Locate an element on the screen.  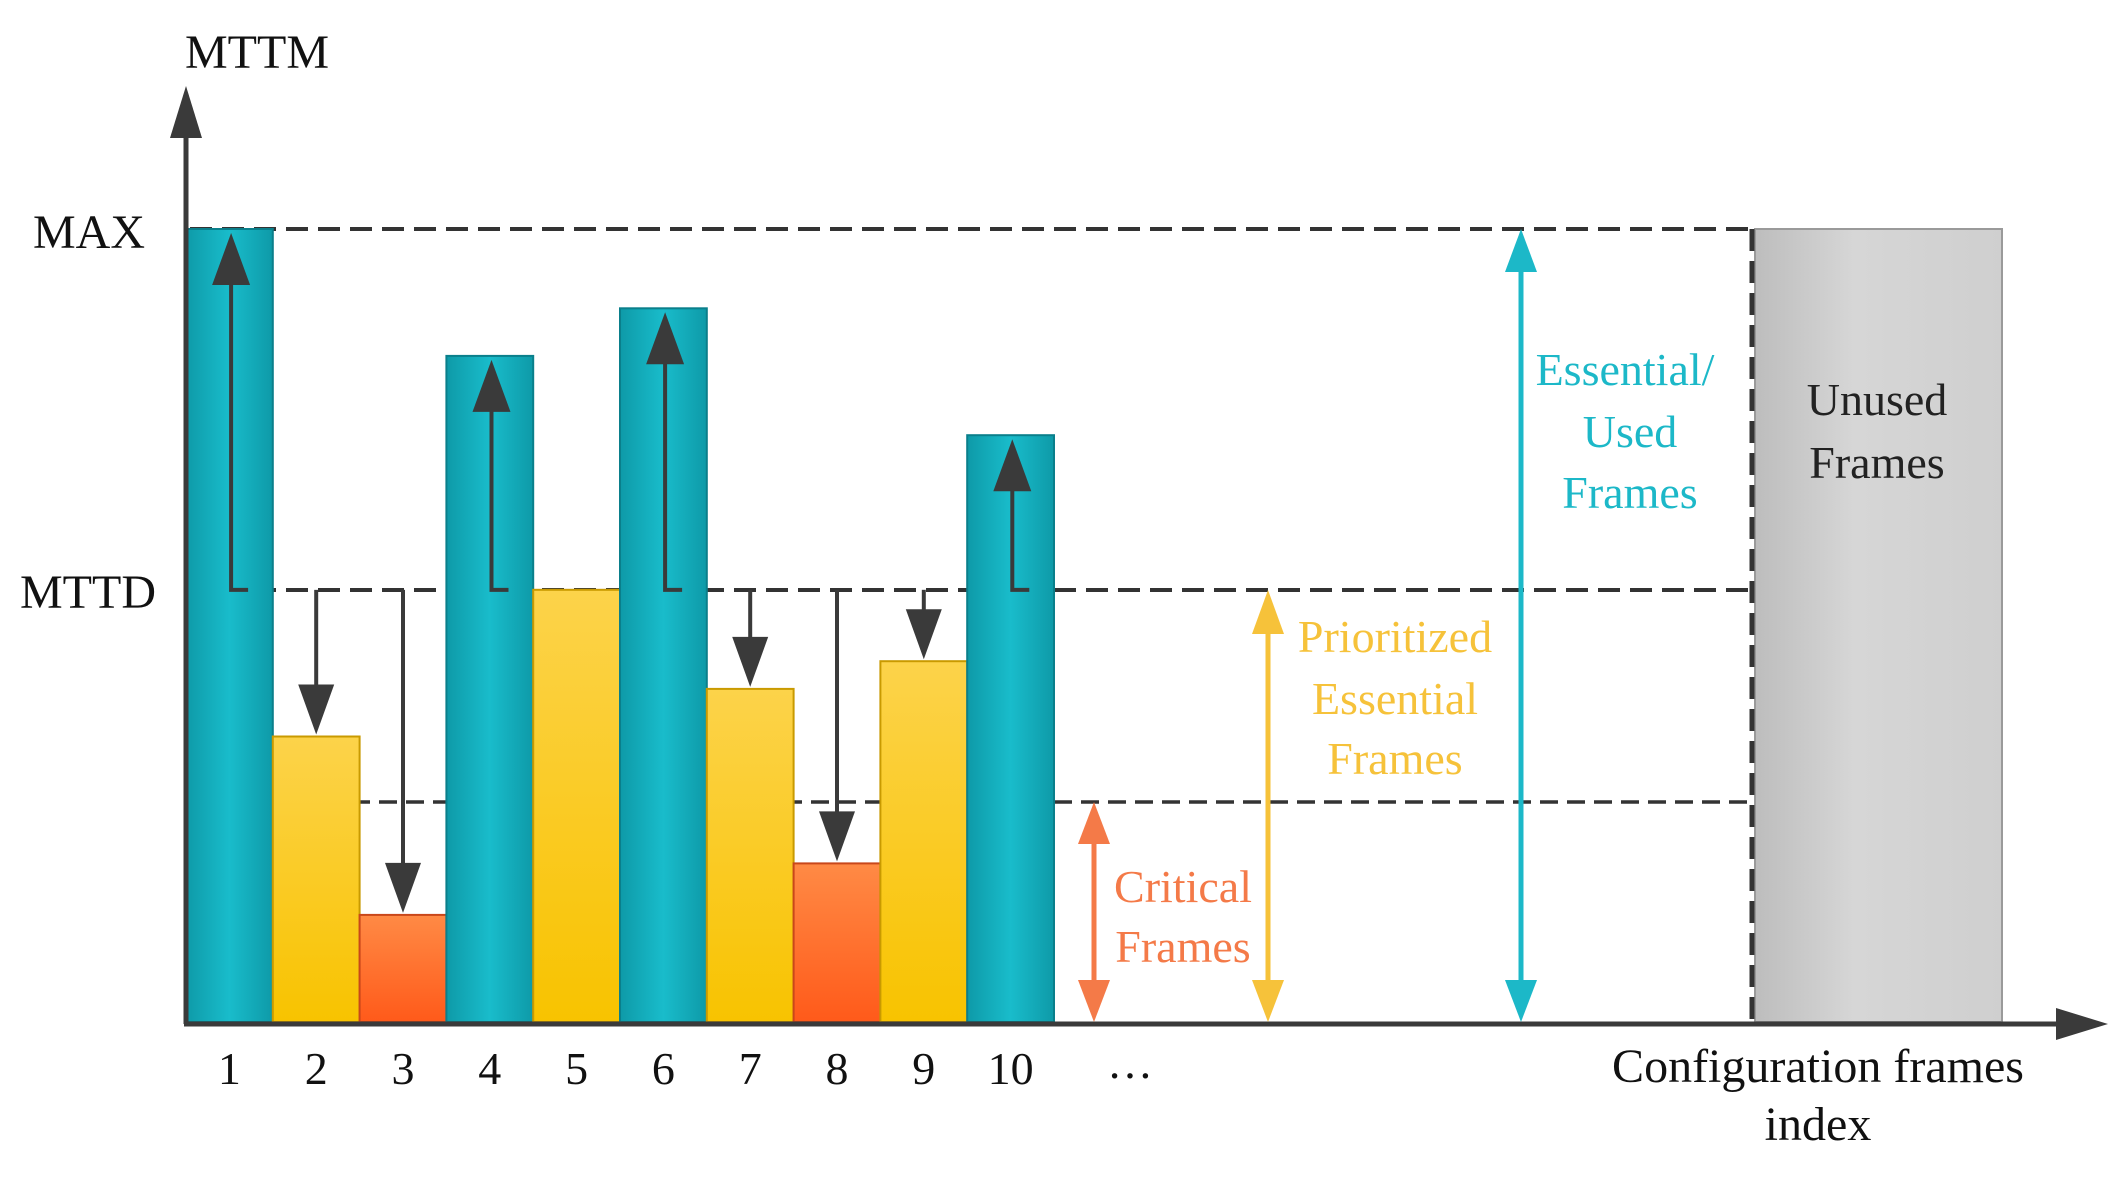
x-axis-arrowhead is located at coordinates (2082, 1024).